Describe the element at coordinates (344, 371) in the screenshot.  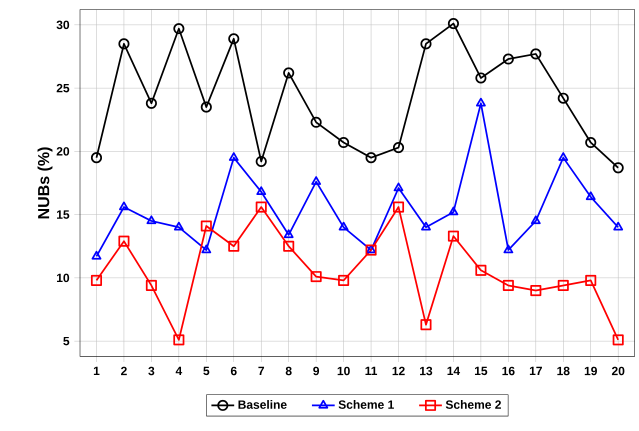
I see `x-tick-label: 10` at that location.